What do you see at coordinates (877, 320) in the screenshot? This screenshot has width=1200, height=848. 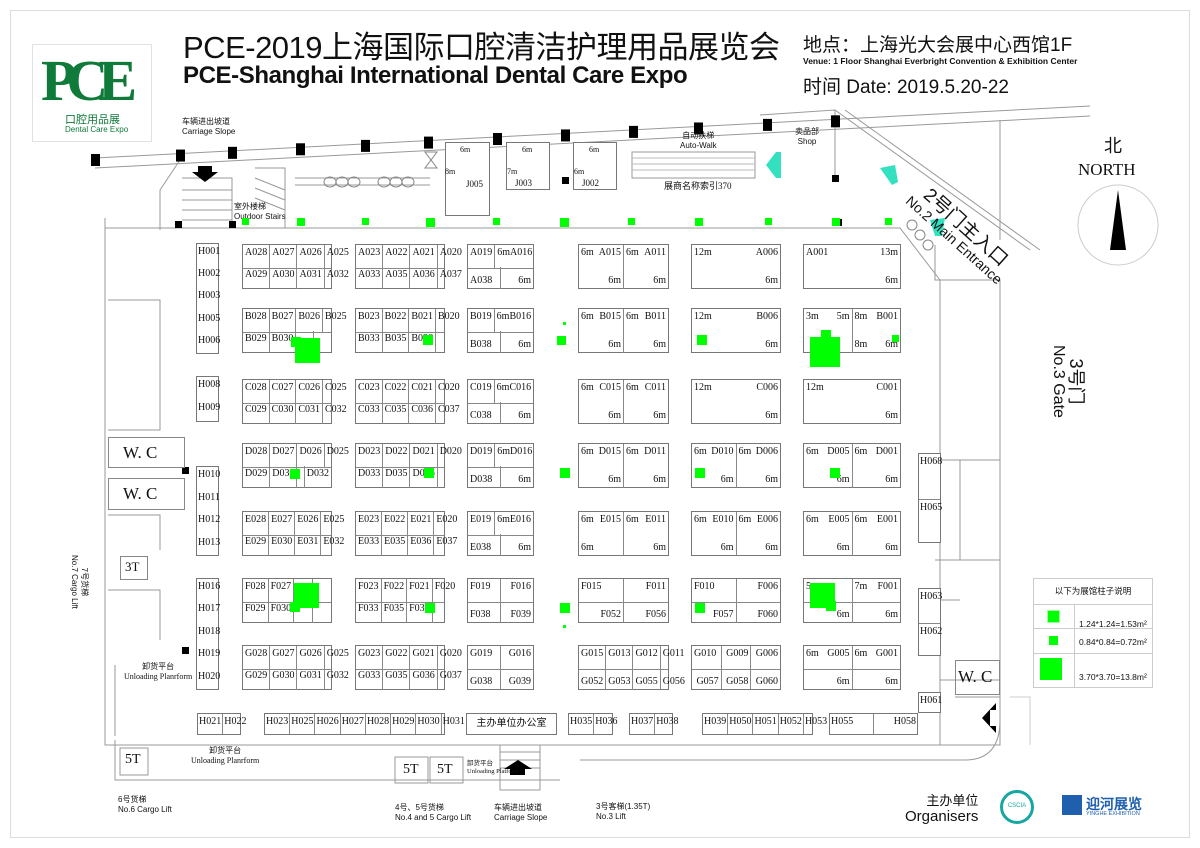 I see `booth-B001: 8m B001` at bounding box center [877, 320].